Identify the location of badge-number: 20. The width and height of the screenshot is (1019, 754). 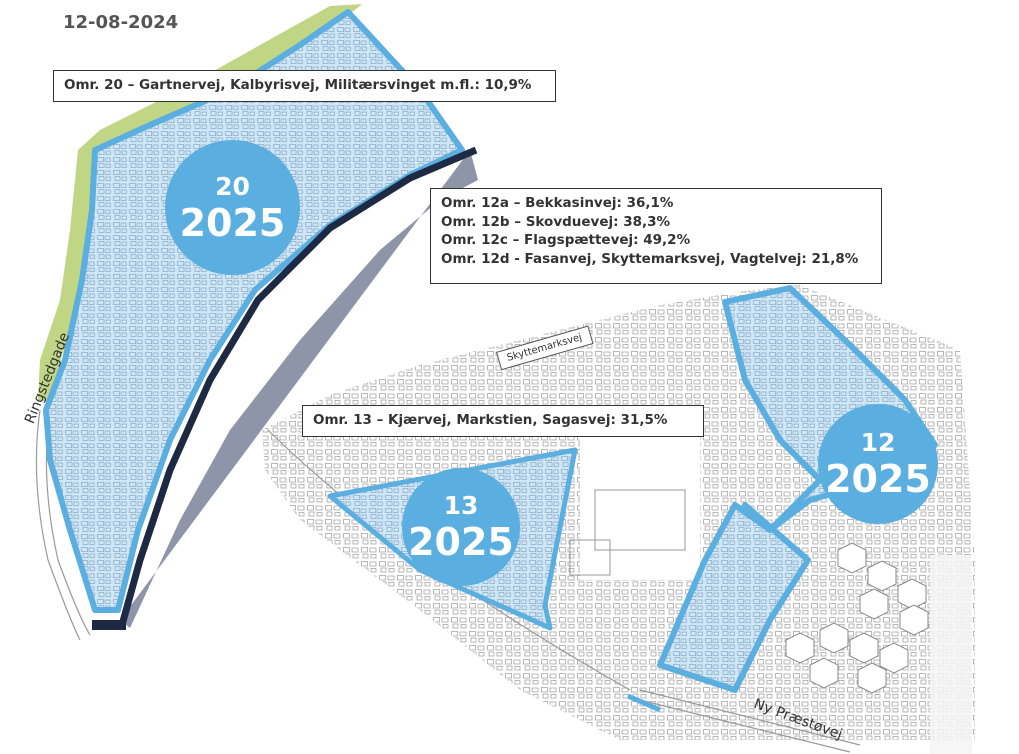
(232, 186).